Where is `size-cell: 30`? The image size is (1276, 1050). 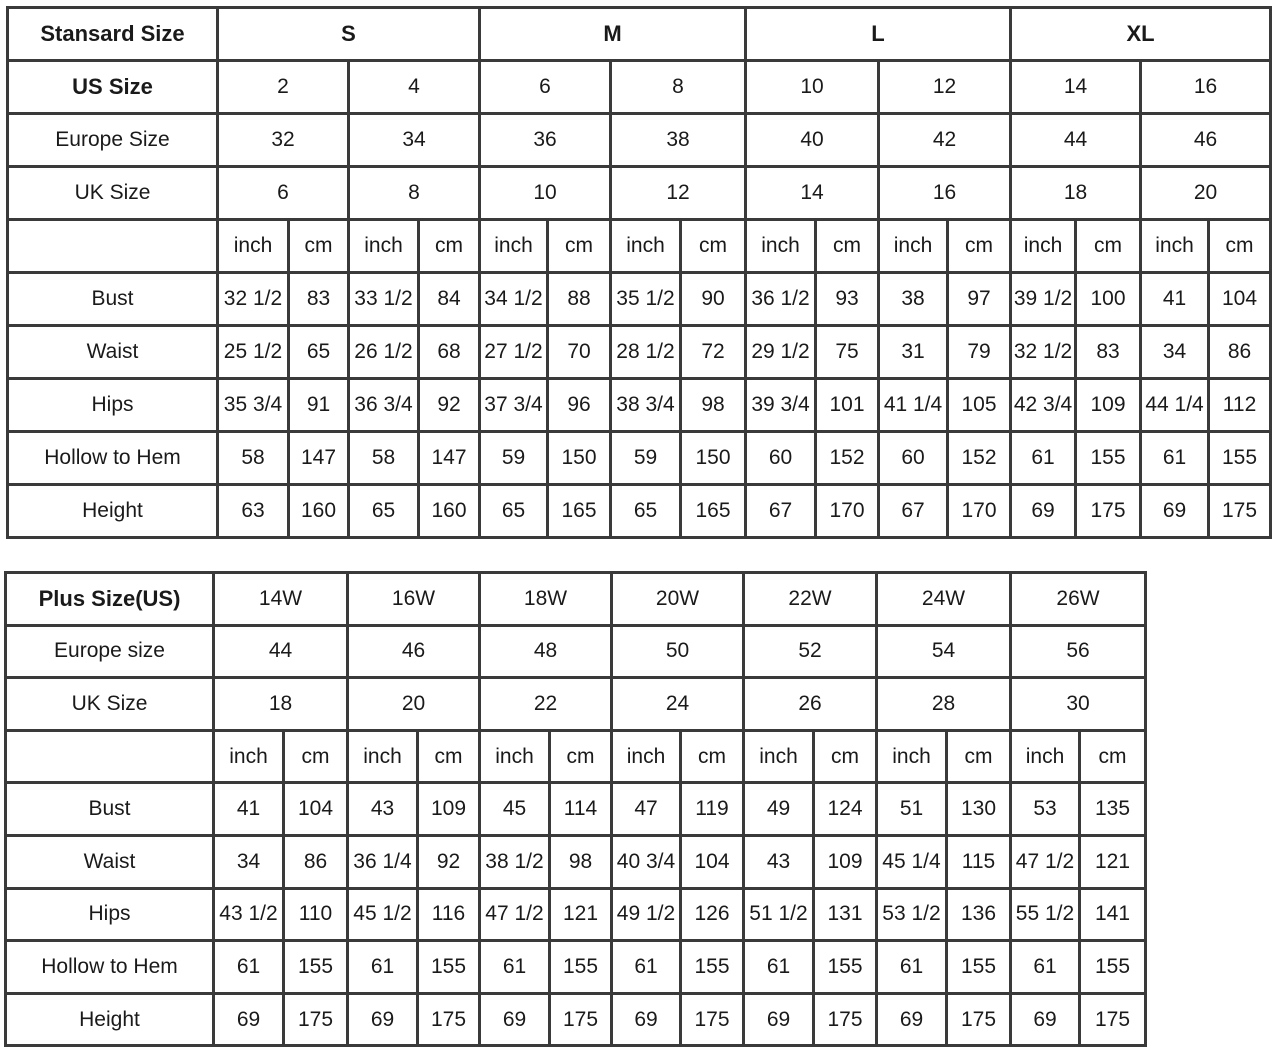
size-cell: 30 is located at coordinates (1078, 704).